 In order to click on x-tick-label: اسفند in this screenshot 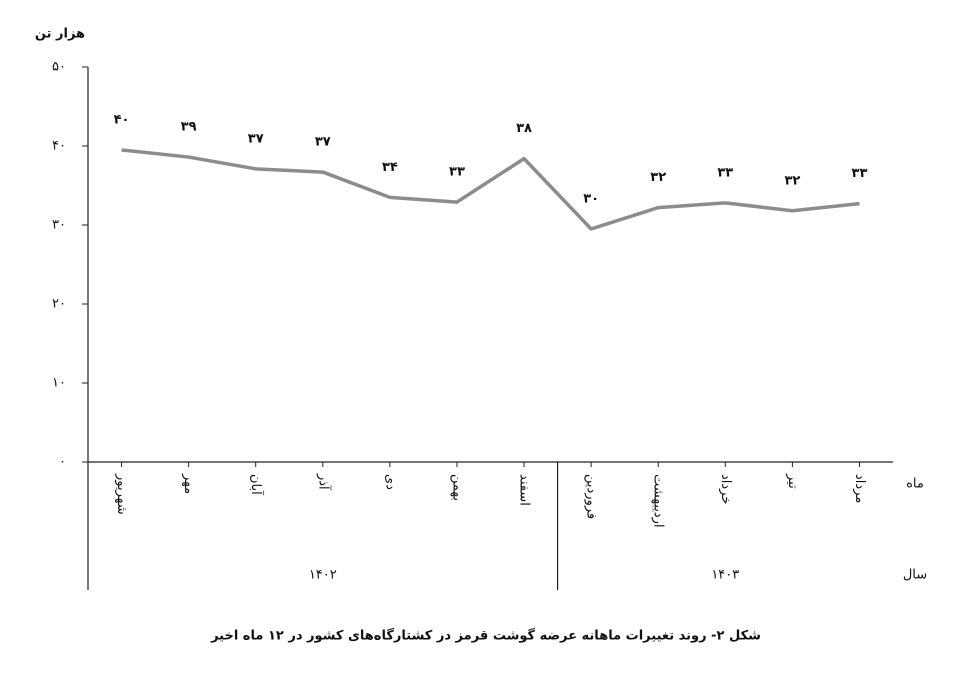, I will do `click(524, 490)`.